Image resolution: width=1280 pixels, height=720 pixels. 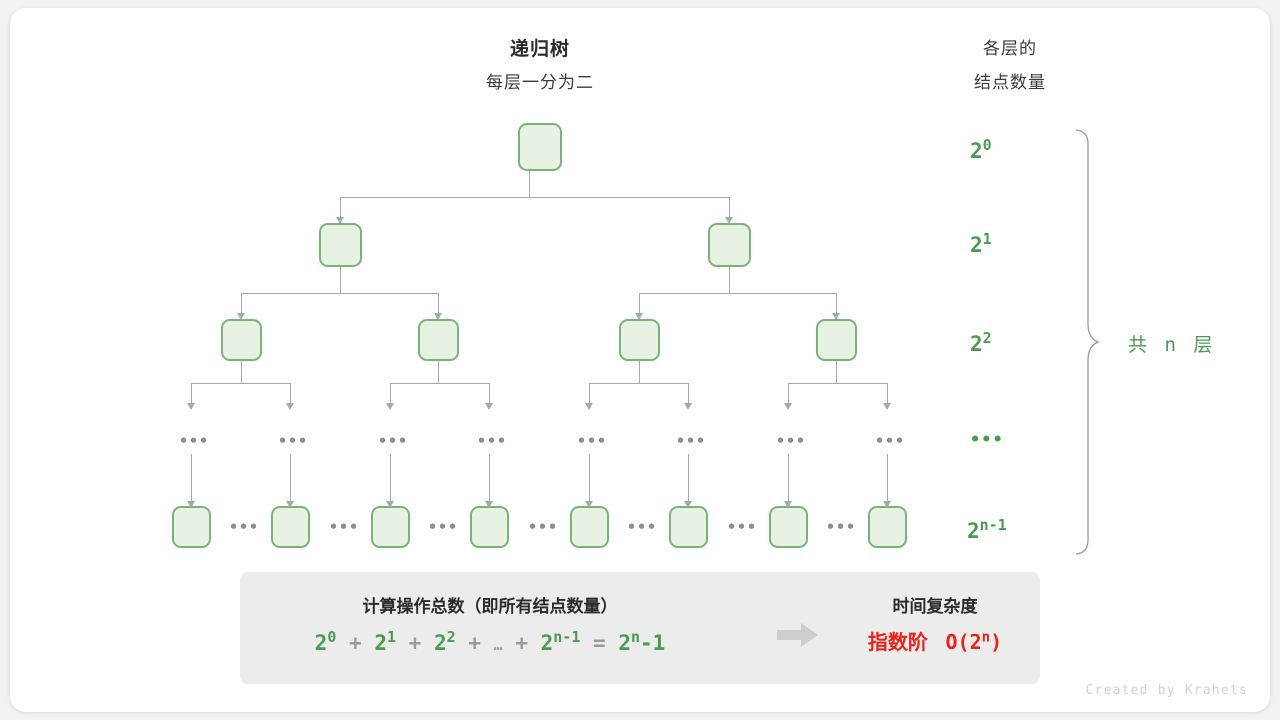 I want to click on edge-drop-d3a, so click(x=590, y=394).